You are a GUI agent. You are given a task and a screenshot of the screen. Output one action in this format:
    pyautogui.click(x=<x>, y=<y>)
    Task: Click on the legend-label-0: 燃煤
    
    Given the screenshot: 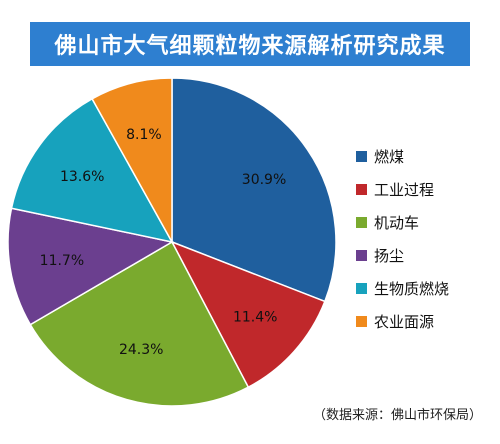 What is the action you would take?
    pyautogui.click(x=389, y=157)
    